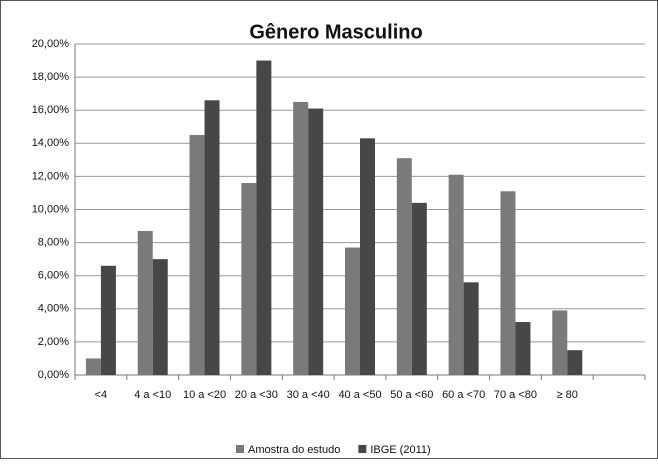 The height and width of the screenshot is (464, 658). I want to click on y-tick-label: 6,00%, so click(53, 276).